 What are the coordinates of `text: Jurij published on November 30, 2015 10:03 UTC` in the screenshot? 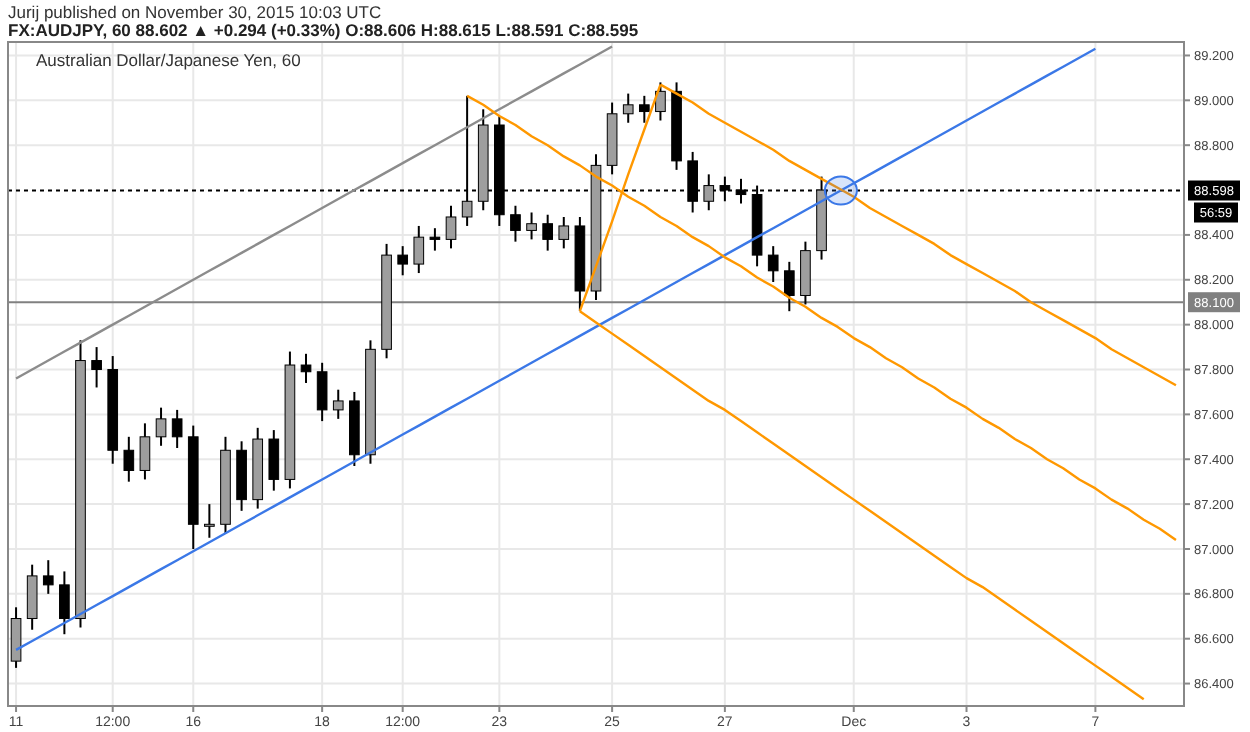 It's located at (195, 12).